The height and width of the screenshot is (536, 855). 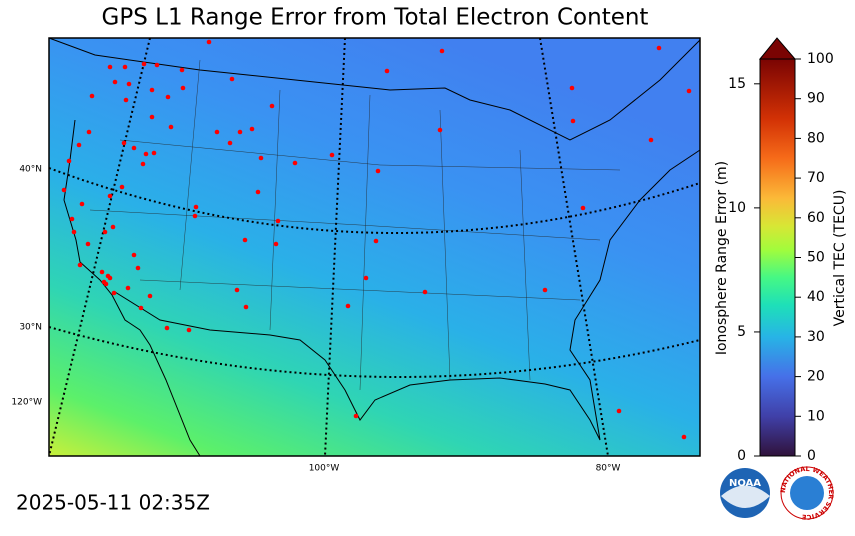 What do you see at coordinates (840, 258) in the screenshot?
I see `right-axis-label: Vertical TEC (TECU)` at bounding box center [840, 258].